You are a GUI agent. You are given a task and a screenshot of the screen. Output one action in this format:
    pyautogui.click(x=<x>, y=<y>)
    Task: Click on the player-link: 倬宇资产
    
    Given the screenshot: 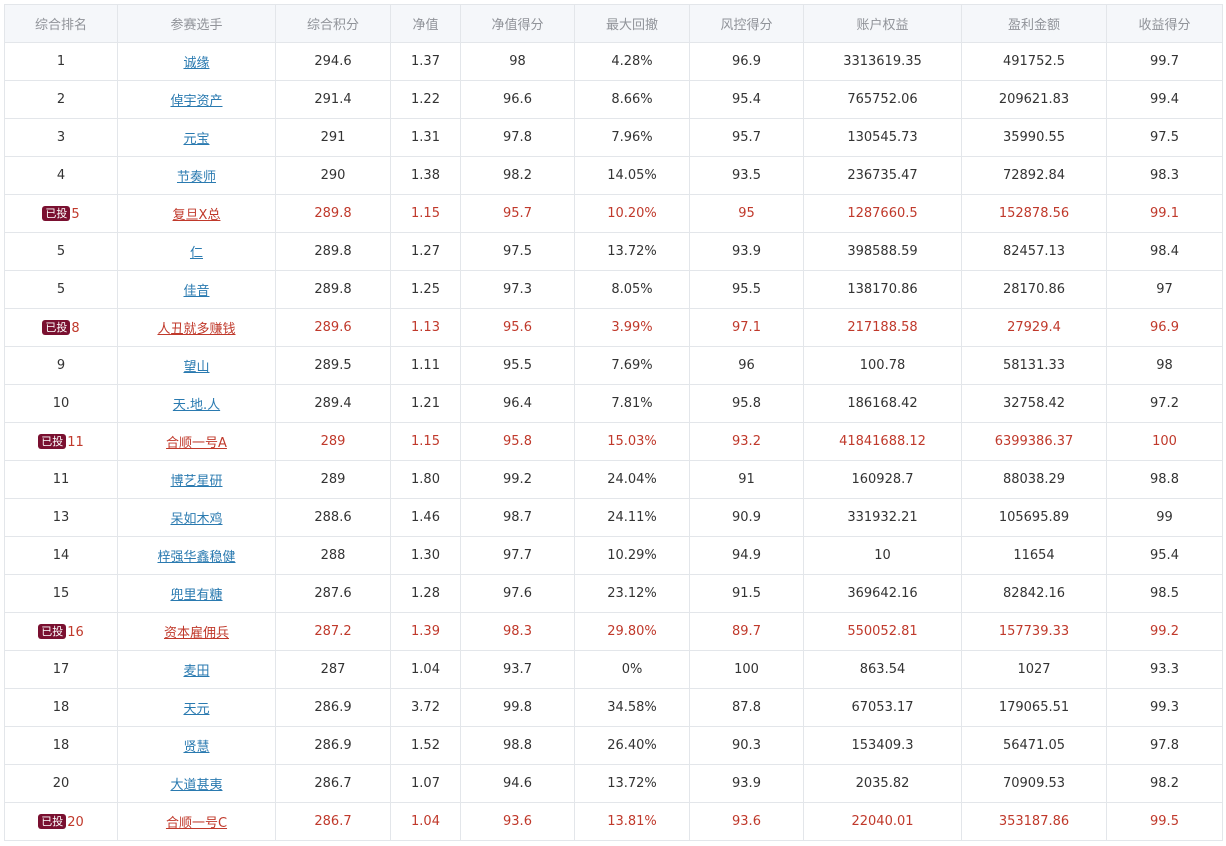 What is the action you would take?
    pyautogui.click(x=196, y=101)
    